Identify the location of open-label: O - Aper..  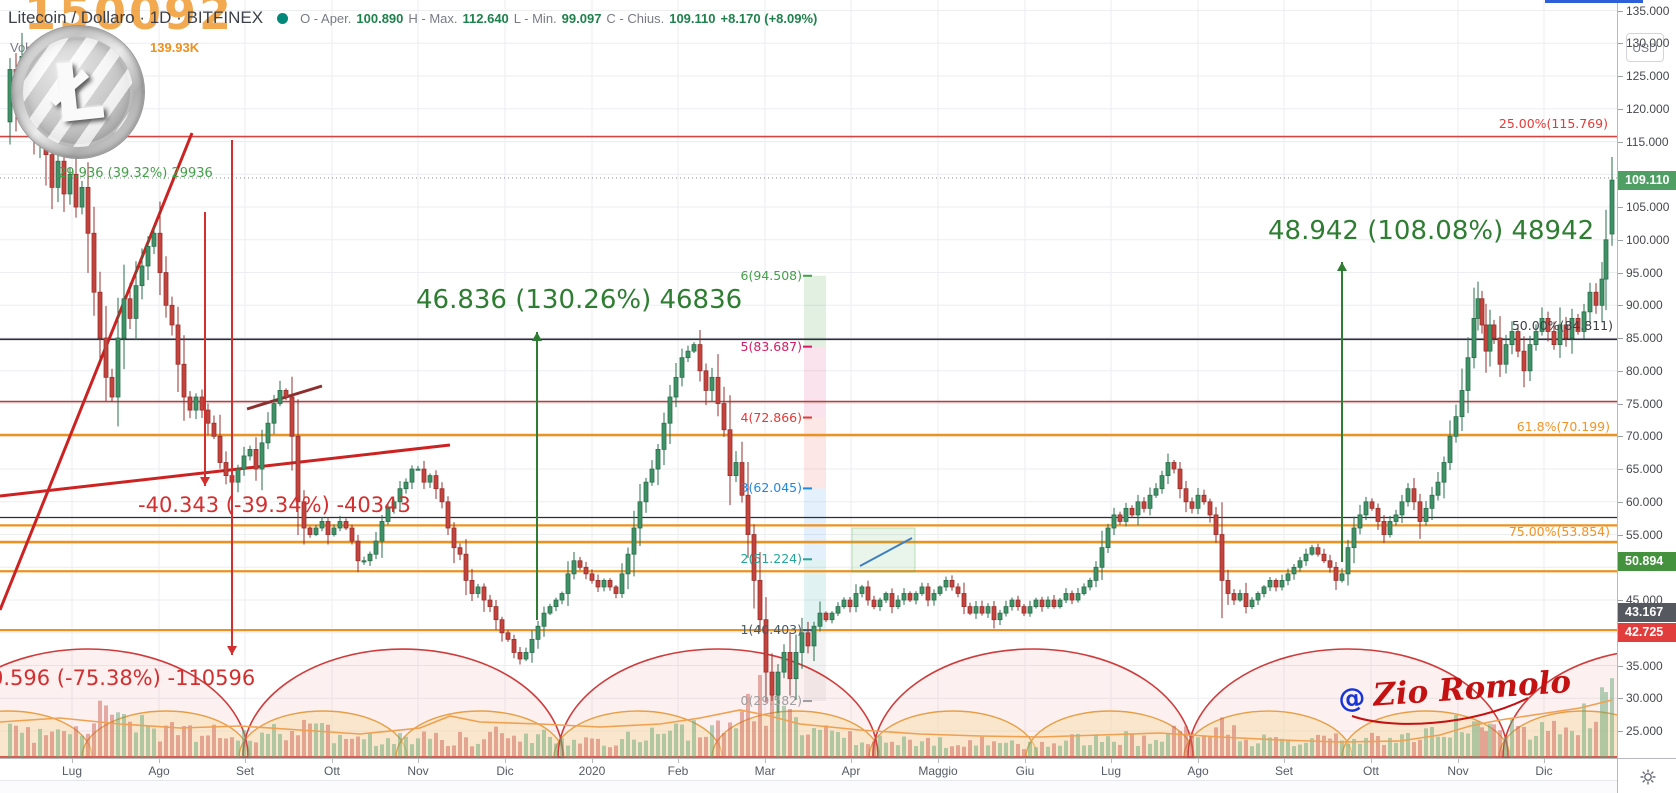
(326, 18).